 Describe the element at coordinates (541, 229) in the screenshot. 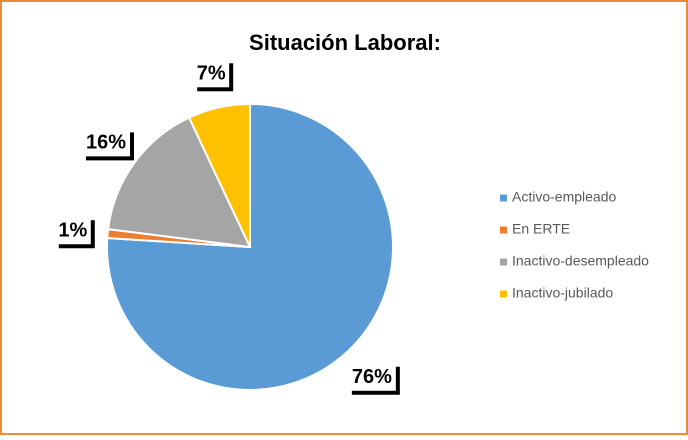

I see `legend-label: En ERTE` at that location.